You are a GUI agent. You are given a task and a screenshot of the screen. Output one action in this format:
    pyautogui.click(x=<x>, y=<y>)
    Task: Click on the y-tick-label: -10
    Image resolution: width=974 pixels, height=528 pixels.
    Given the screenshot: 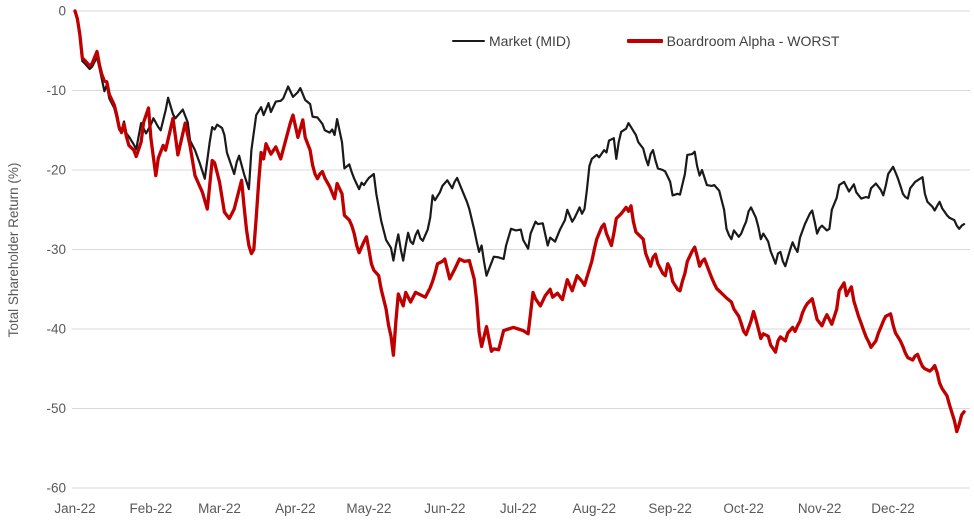 What is the action you would take?
    pyautogui.click(x=56, y=90)
    